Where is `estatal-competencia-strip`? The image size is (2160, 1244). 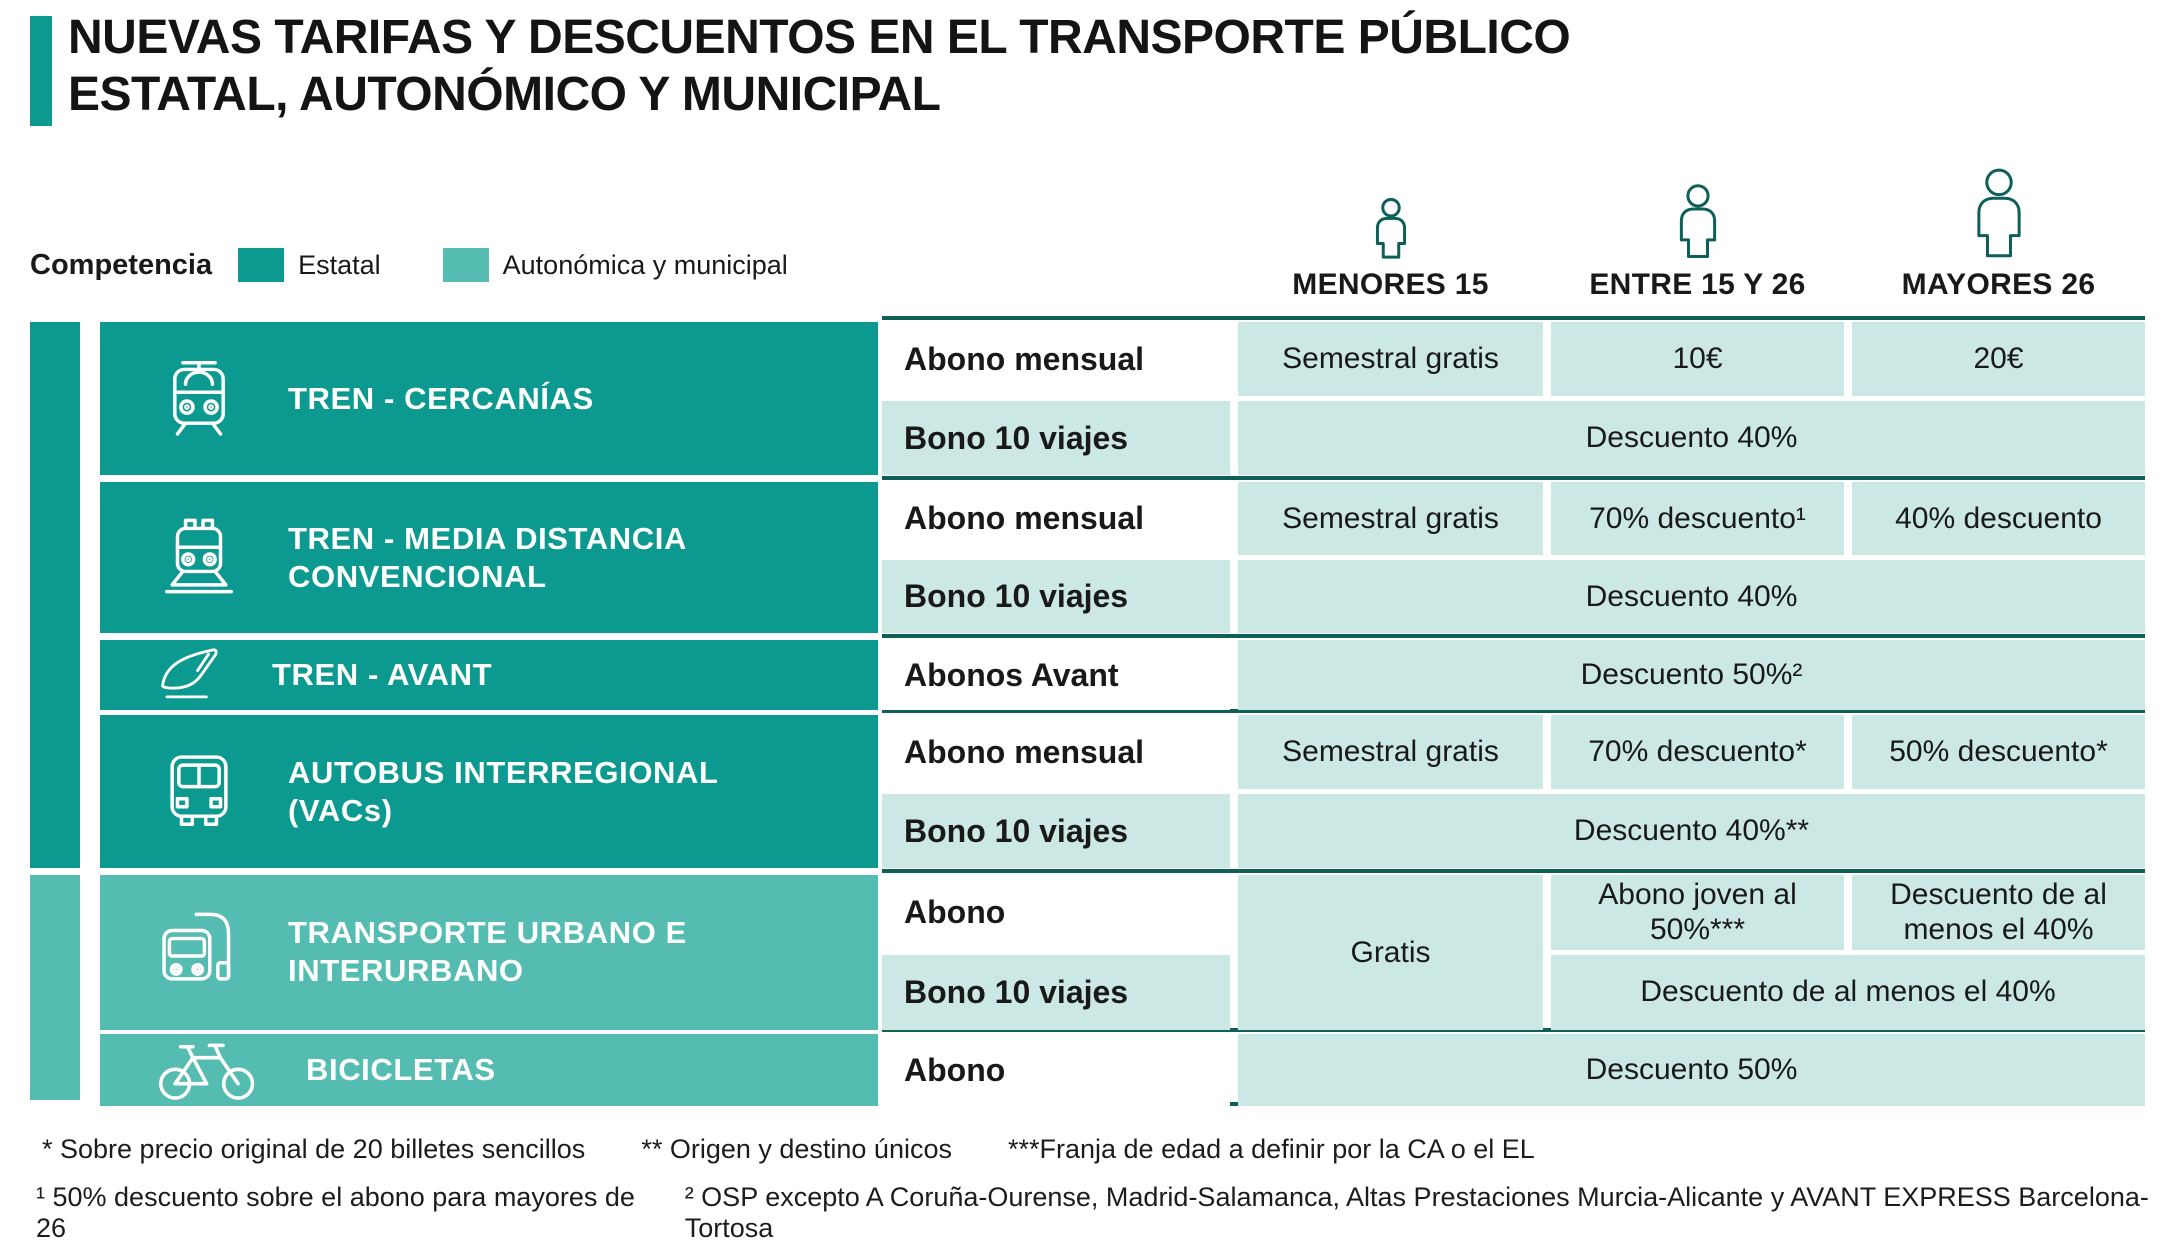
estatal-competencia-strip is located at coordinates (55, 595).